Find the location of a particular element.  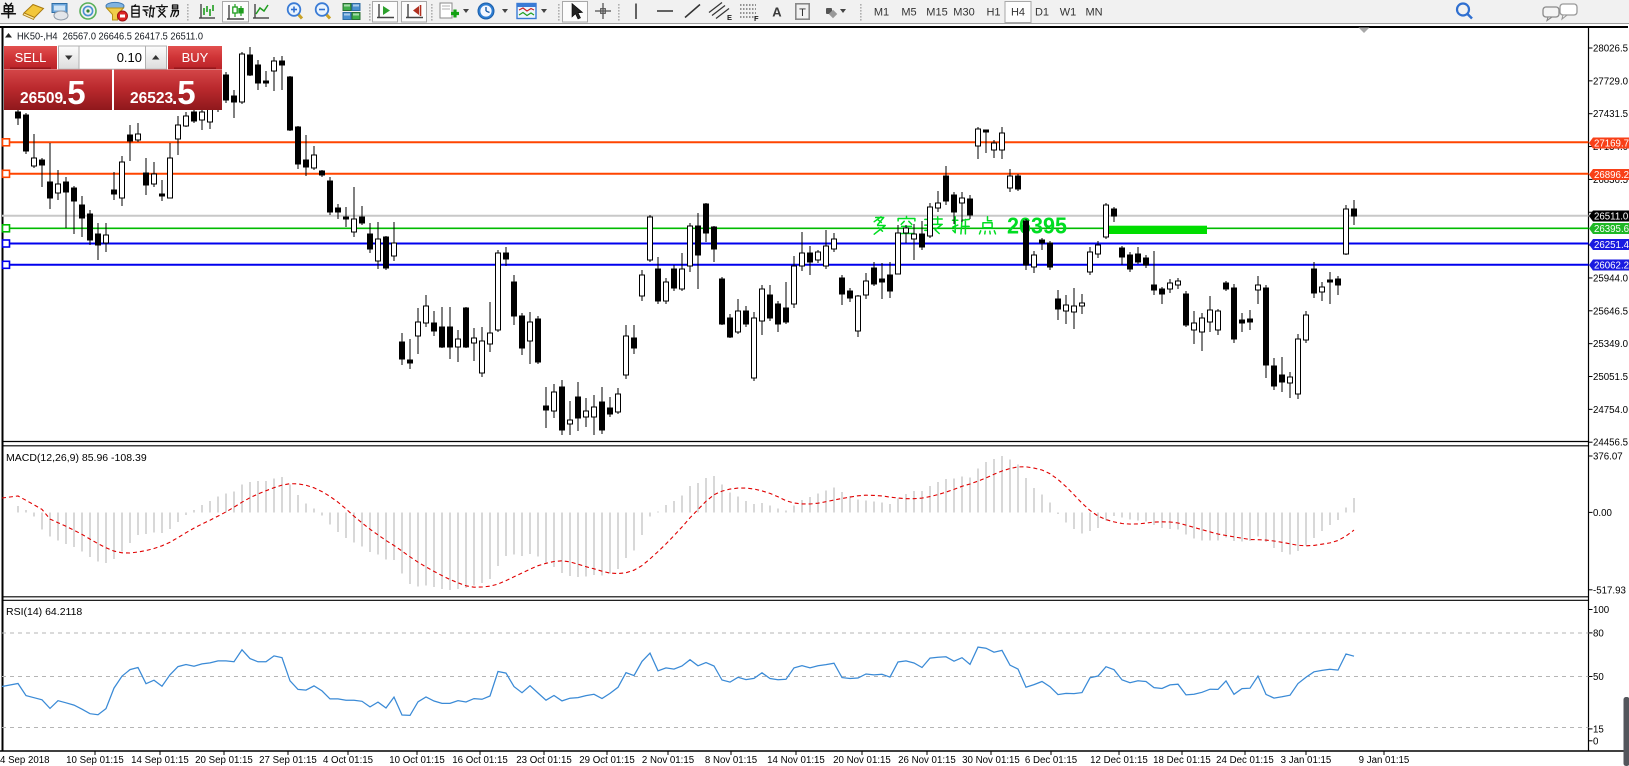

svg-text: 9 Jan 01:15 is located at coordinates (1384, 760).